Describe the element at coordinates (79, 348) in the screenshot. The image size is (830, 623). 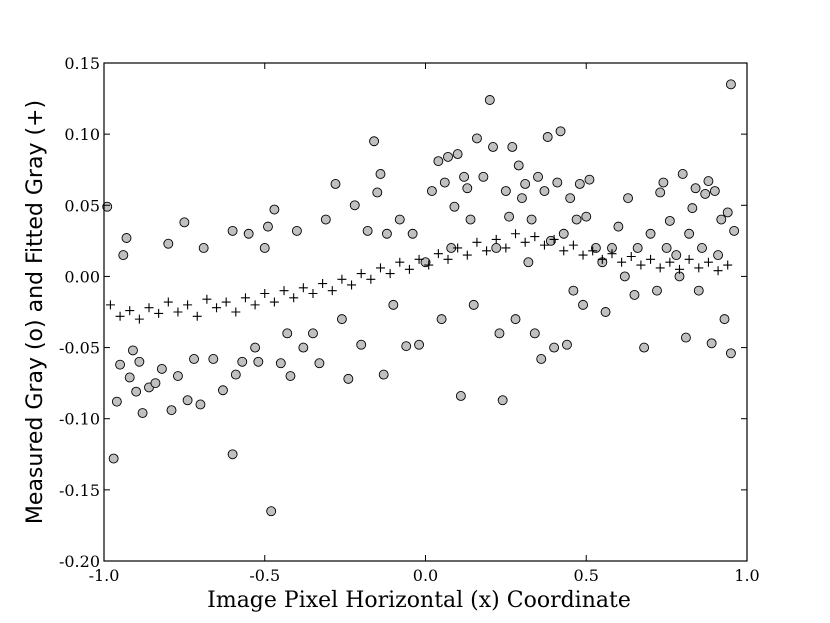
I see `y-tick-label: -0.05` at that location.